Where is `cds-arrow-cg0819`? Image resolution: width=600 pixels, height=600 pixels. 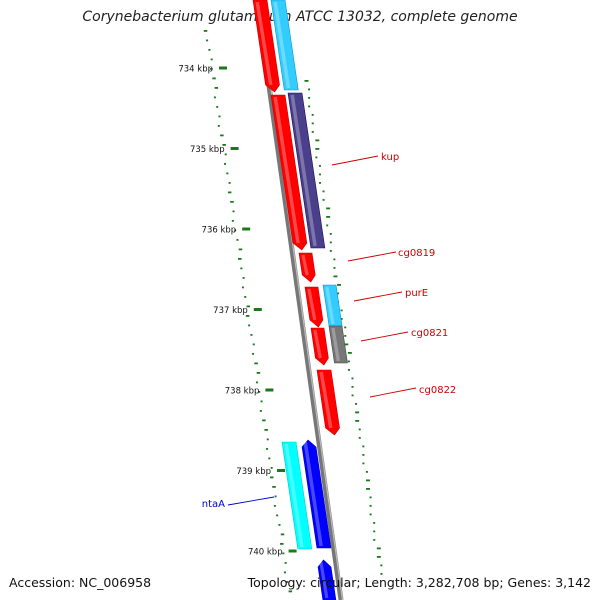 cds-arrow-cg0819 is located at coordinates (307, 267).